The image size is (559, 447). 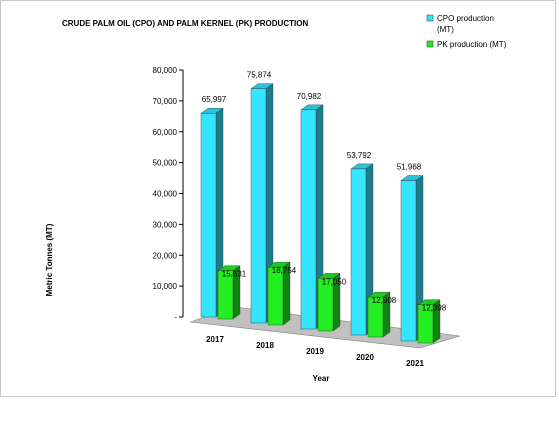 I want to click on y-tick-label: 20,000, so click(x=165, y=255).